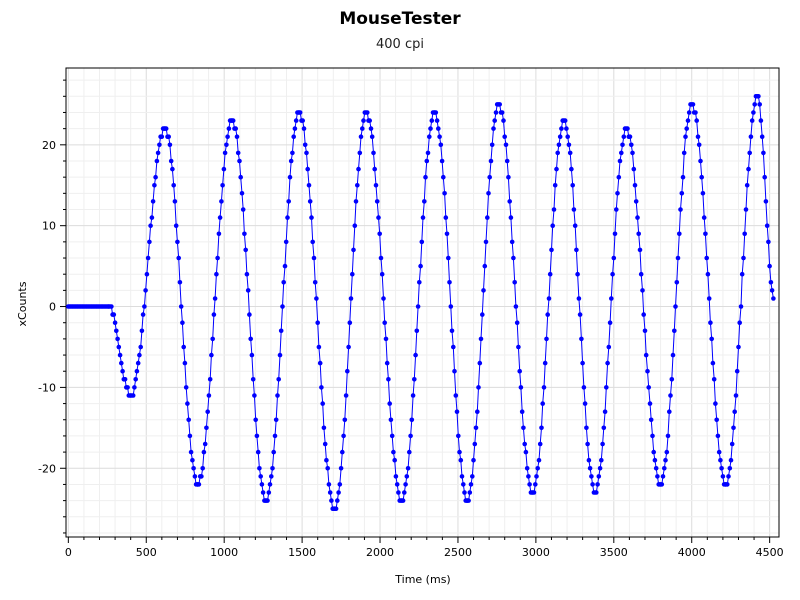 This screenshot has height=600, width=800. Describe the element at coordinates (692, 552) in the screenshot. I see `x-tick-label: 4000` at that location.